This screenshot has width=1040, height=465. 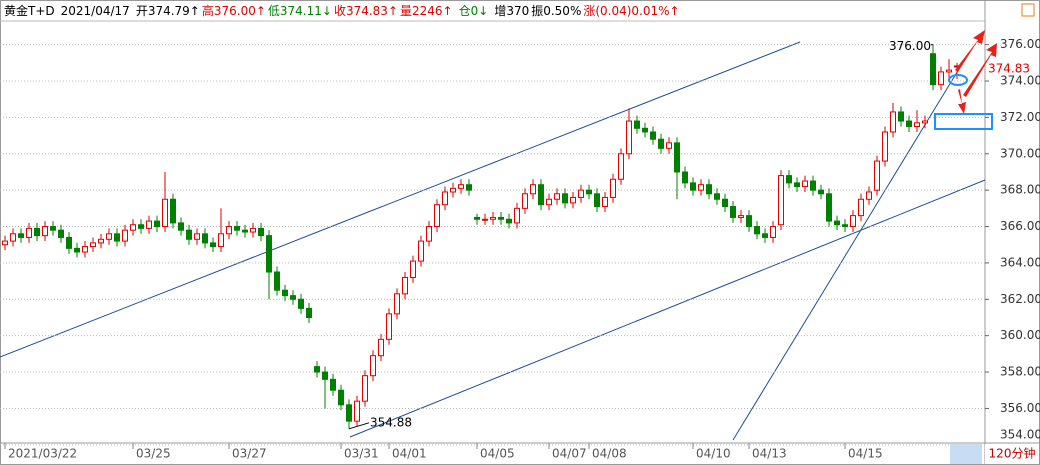 I want to click on period: 120分钟, so click(x=1012, y=453).